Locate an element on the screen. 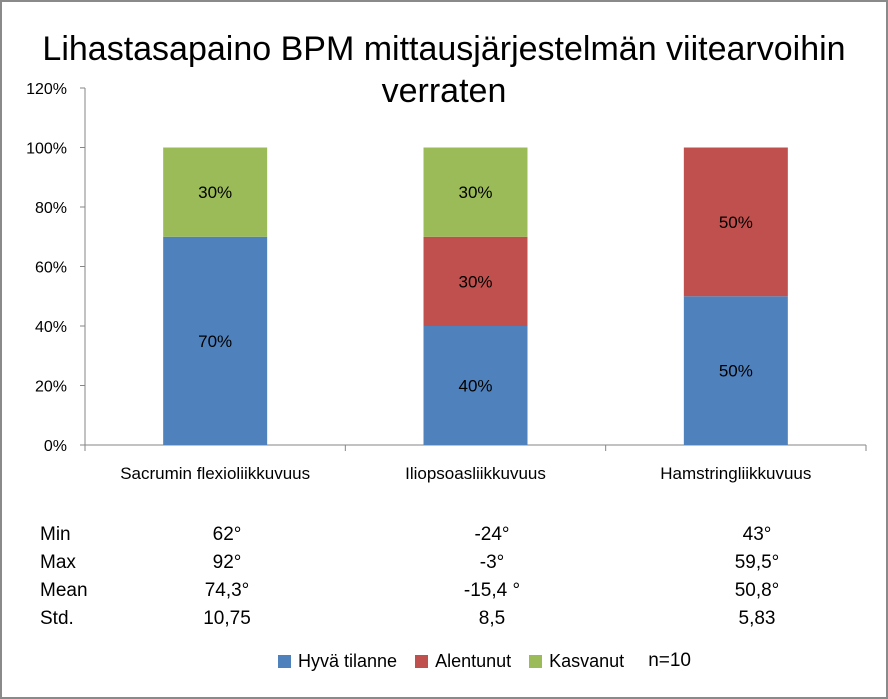  x-tick-label: Iliopsoasliikkuvuus is located at coordinates (475, 473).